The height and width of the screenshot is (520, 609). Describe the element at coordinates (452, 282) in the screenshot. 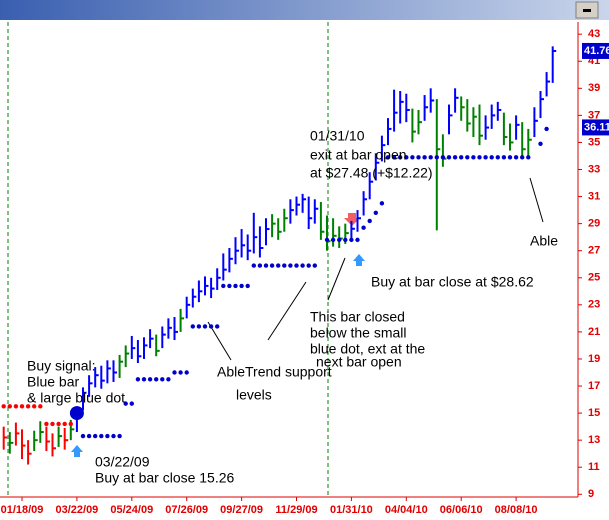

I see `annotation: Buy at bar close at $28.62` at that location.